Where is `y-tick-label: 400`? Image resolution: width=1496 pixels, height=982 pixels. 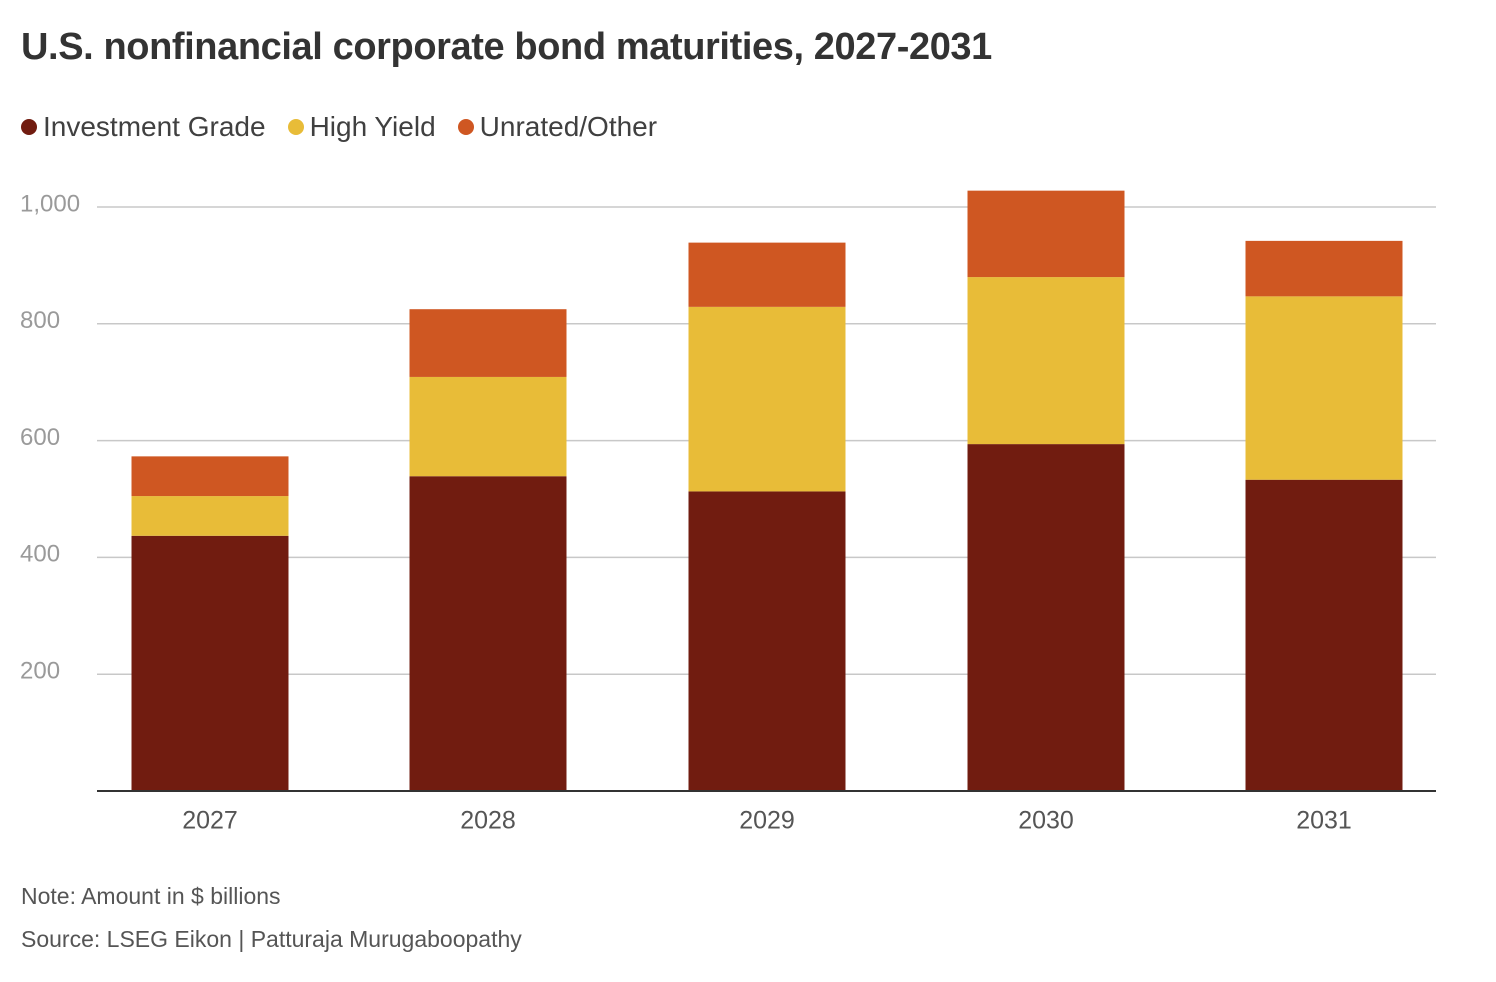 y-tick-label: 400 is located at coordinates (40, 554).